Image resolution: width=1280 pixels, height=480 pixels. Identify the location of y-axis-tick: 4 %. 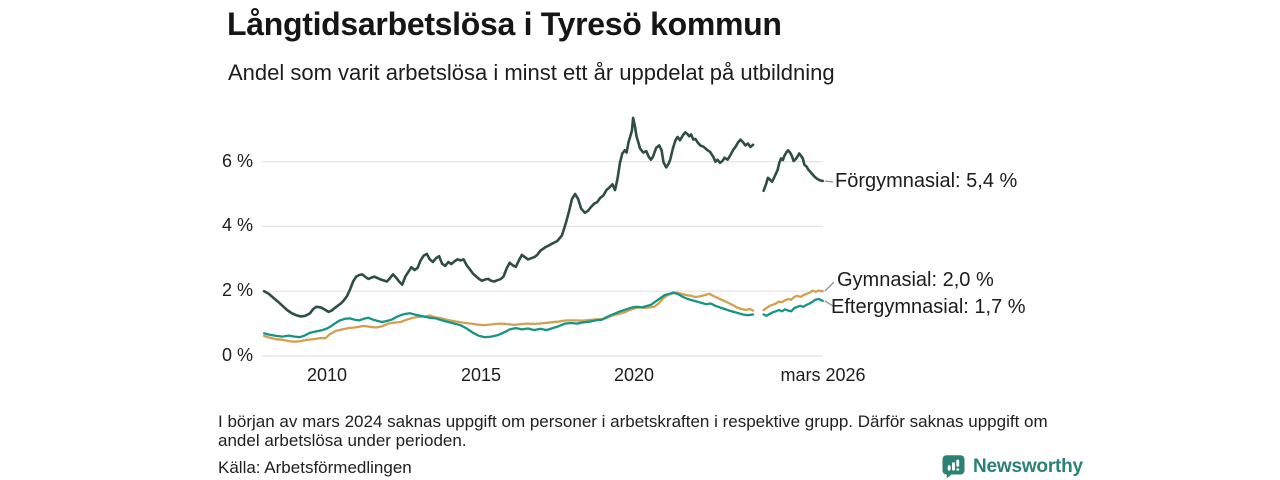
(237, 225).